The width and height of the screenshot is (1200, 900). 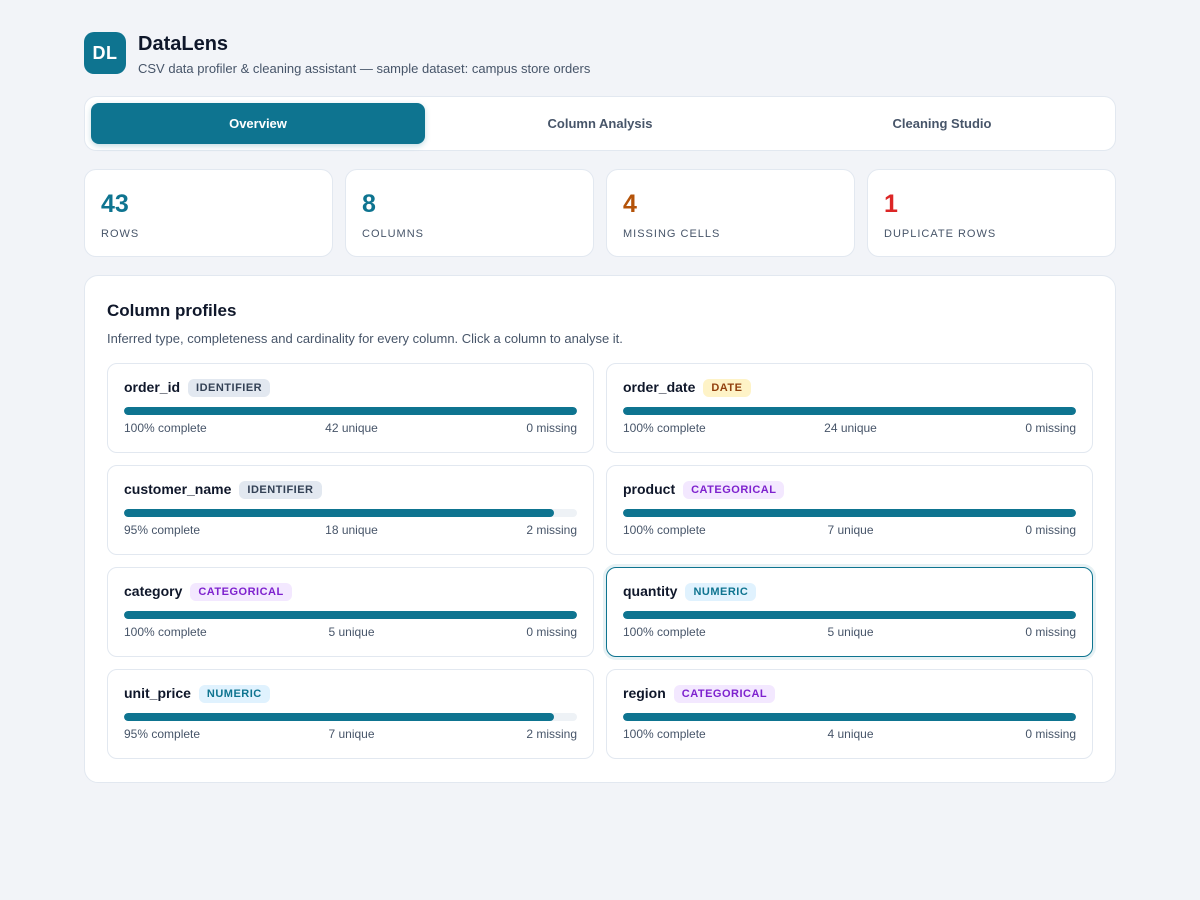 I want to click on stat-label: MISSING CELLS, so click(x=672, y=234).